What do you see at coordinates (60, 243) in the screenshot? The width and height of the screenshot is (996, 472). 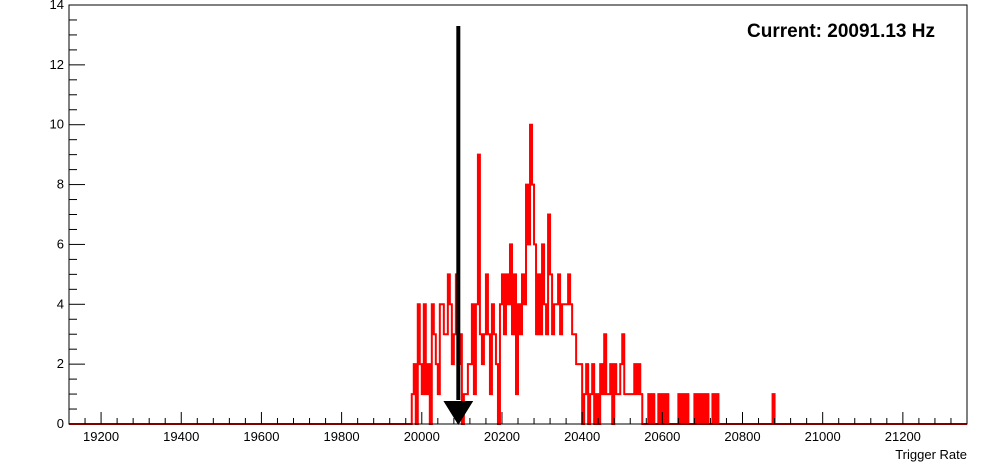 I see `y-tick-label: 6` at bounding box center [60, 243].